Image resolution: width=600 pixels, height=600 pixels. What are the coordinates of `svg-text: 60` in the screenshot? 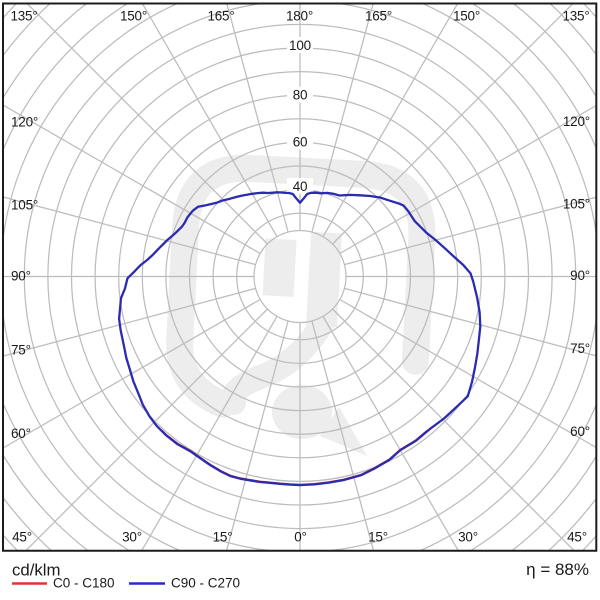 It's located at (300, 142).